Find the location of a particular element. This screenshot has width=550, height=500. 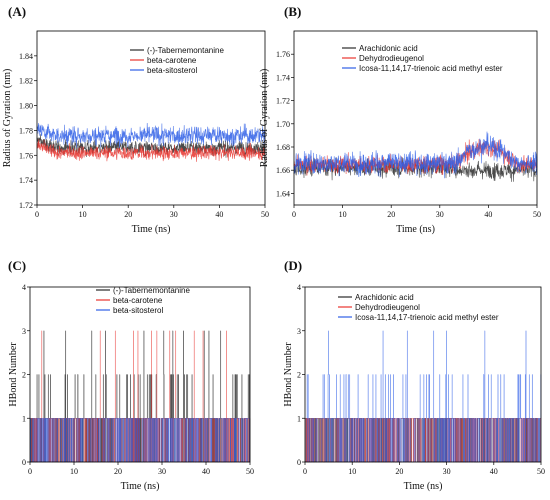

panel-letter: (B) is located at coordinates (292, 11).